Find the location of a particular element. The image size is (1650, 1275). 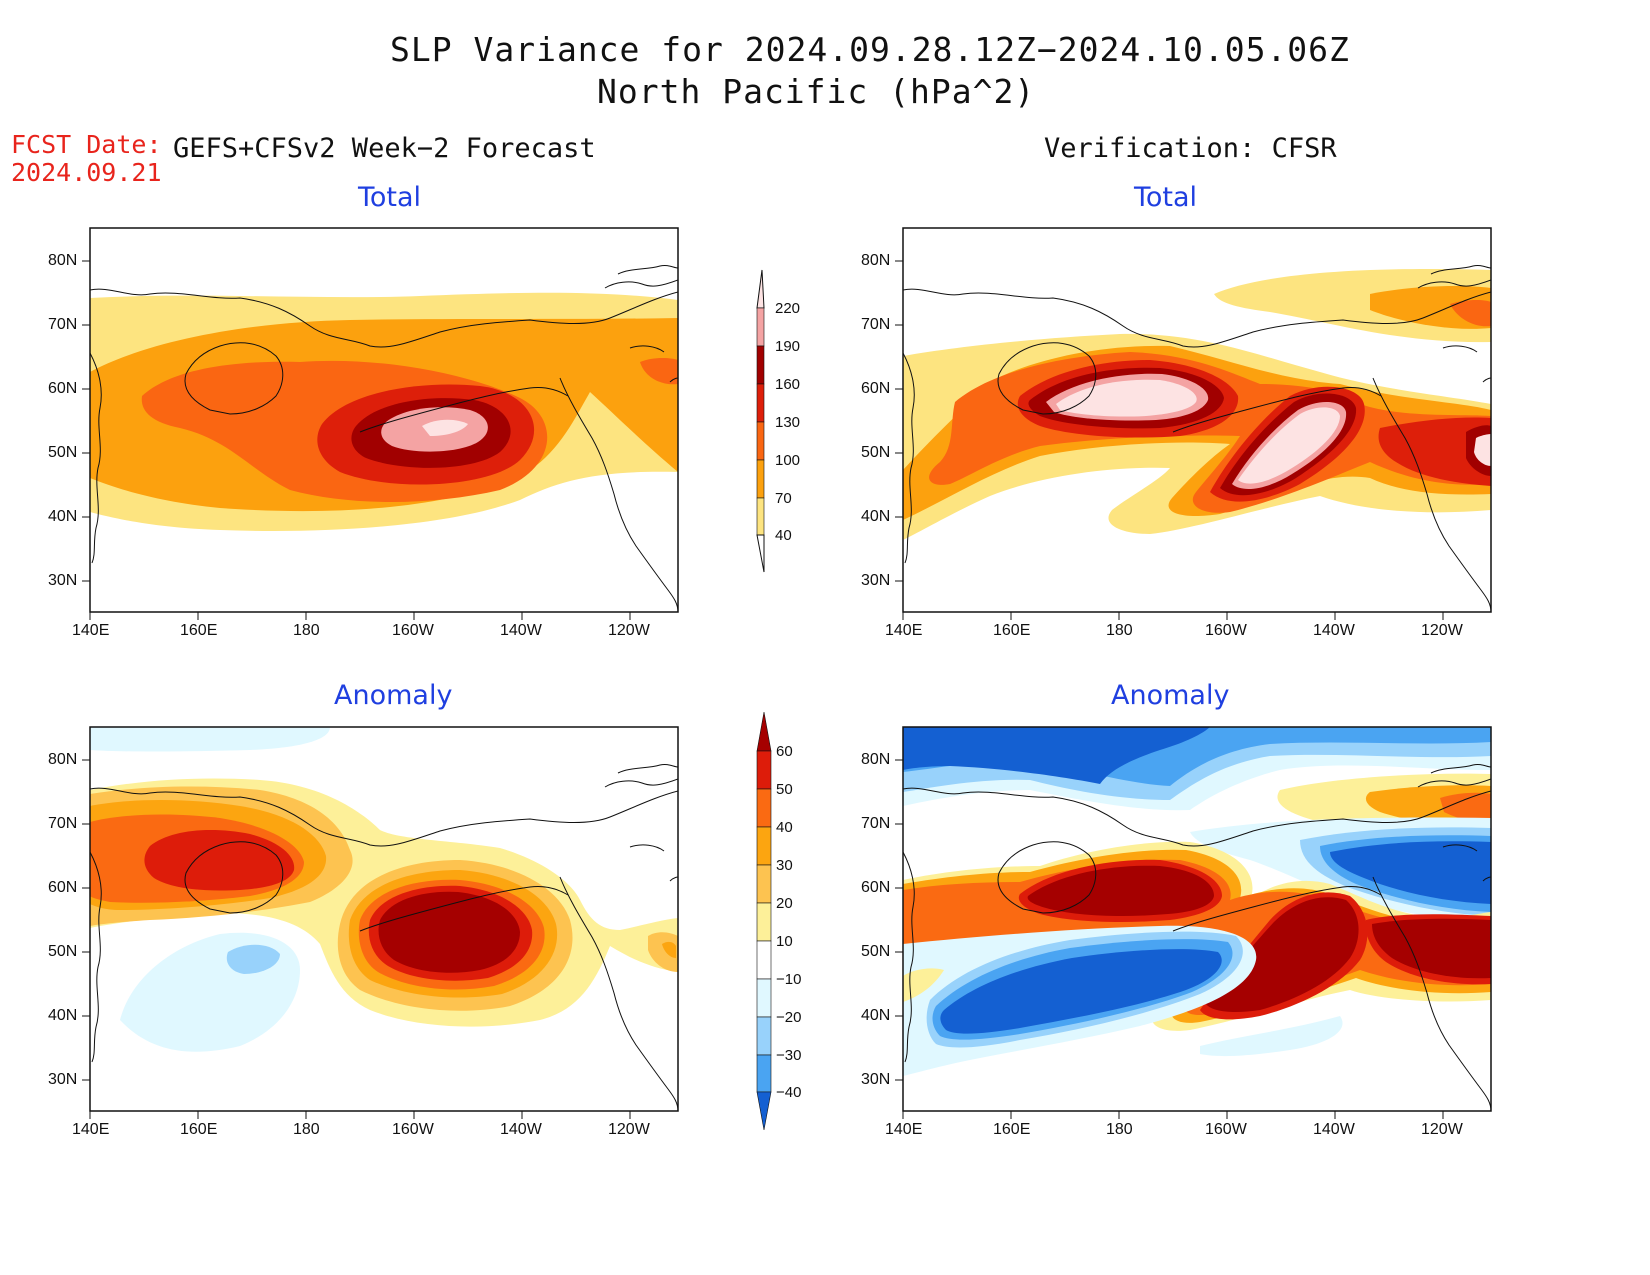

top-left-subtitle: Total is located at coordinates (390, 197).